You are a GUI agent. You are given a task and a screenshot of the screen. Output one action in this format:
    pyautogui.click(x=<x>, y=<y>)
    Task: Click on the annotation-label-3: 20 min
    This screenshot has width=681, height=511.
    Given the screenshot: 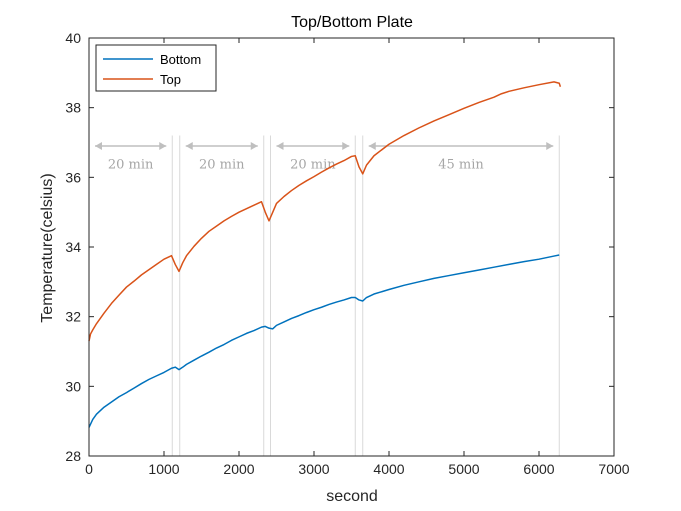 What is the action you would take?
    pyautogui.click(x=313, y=164)
    